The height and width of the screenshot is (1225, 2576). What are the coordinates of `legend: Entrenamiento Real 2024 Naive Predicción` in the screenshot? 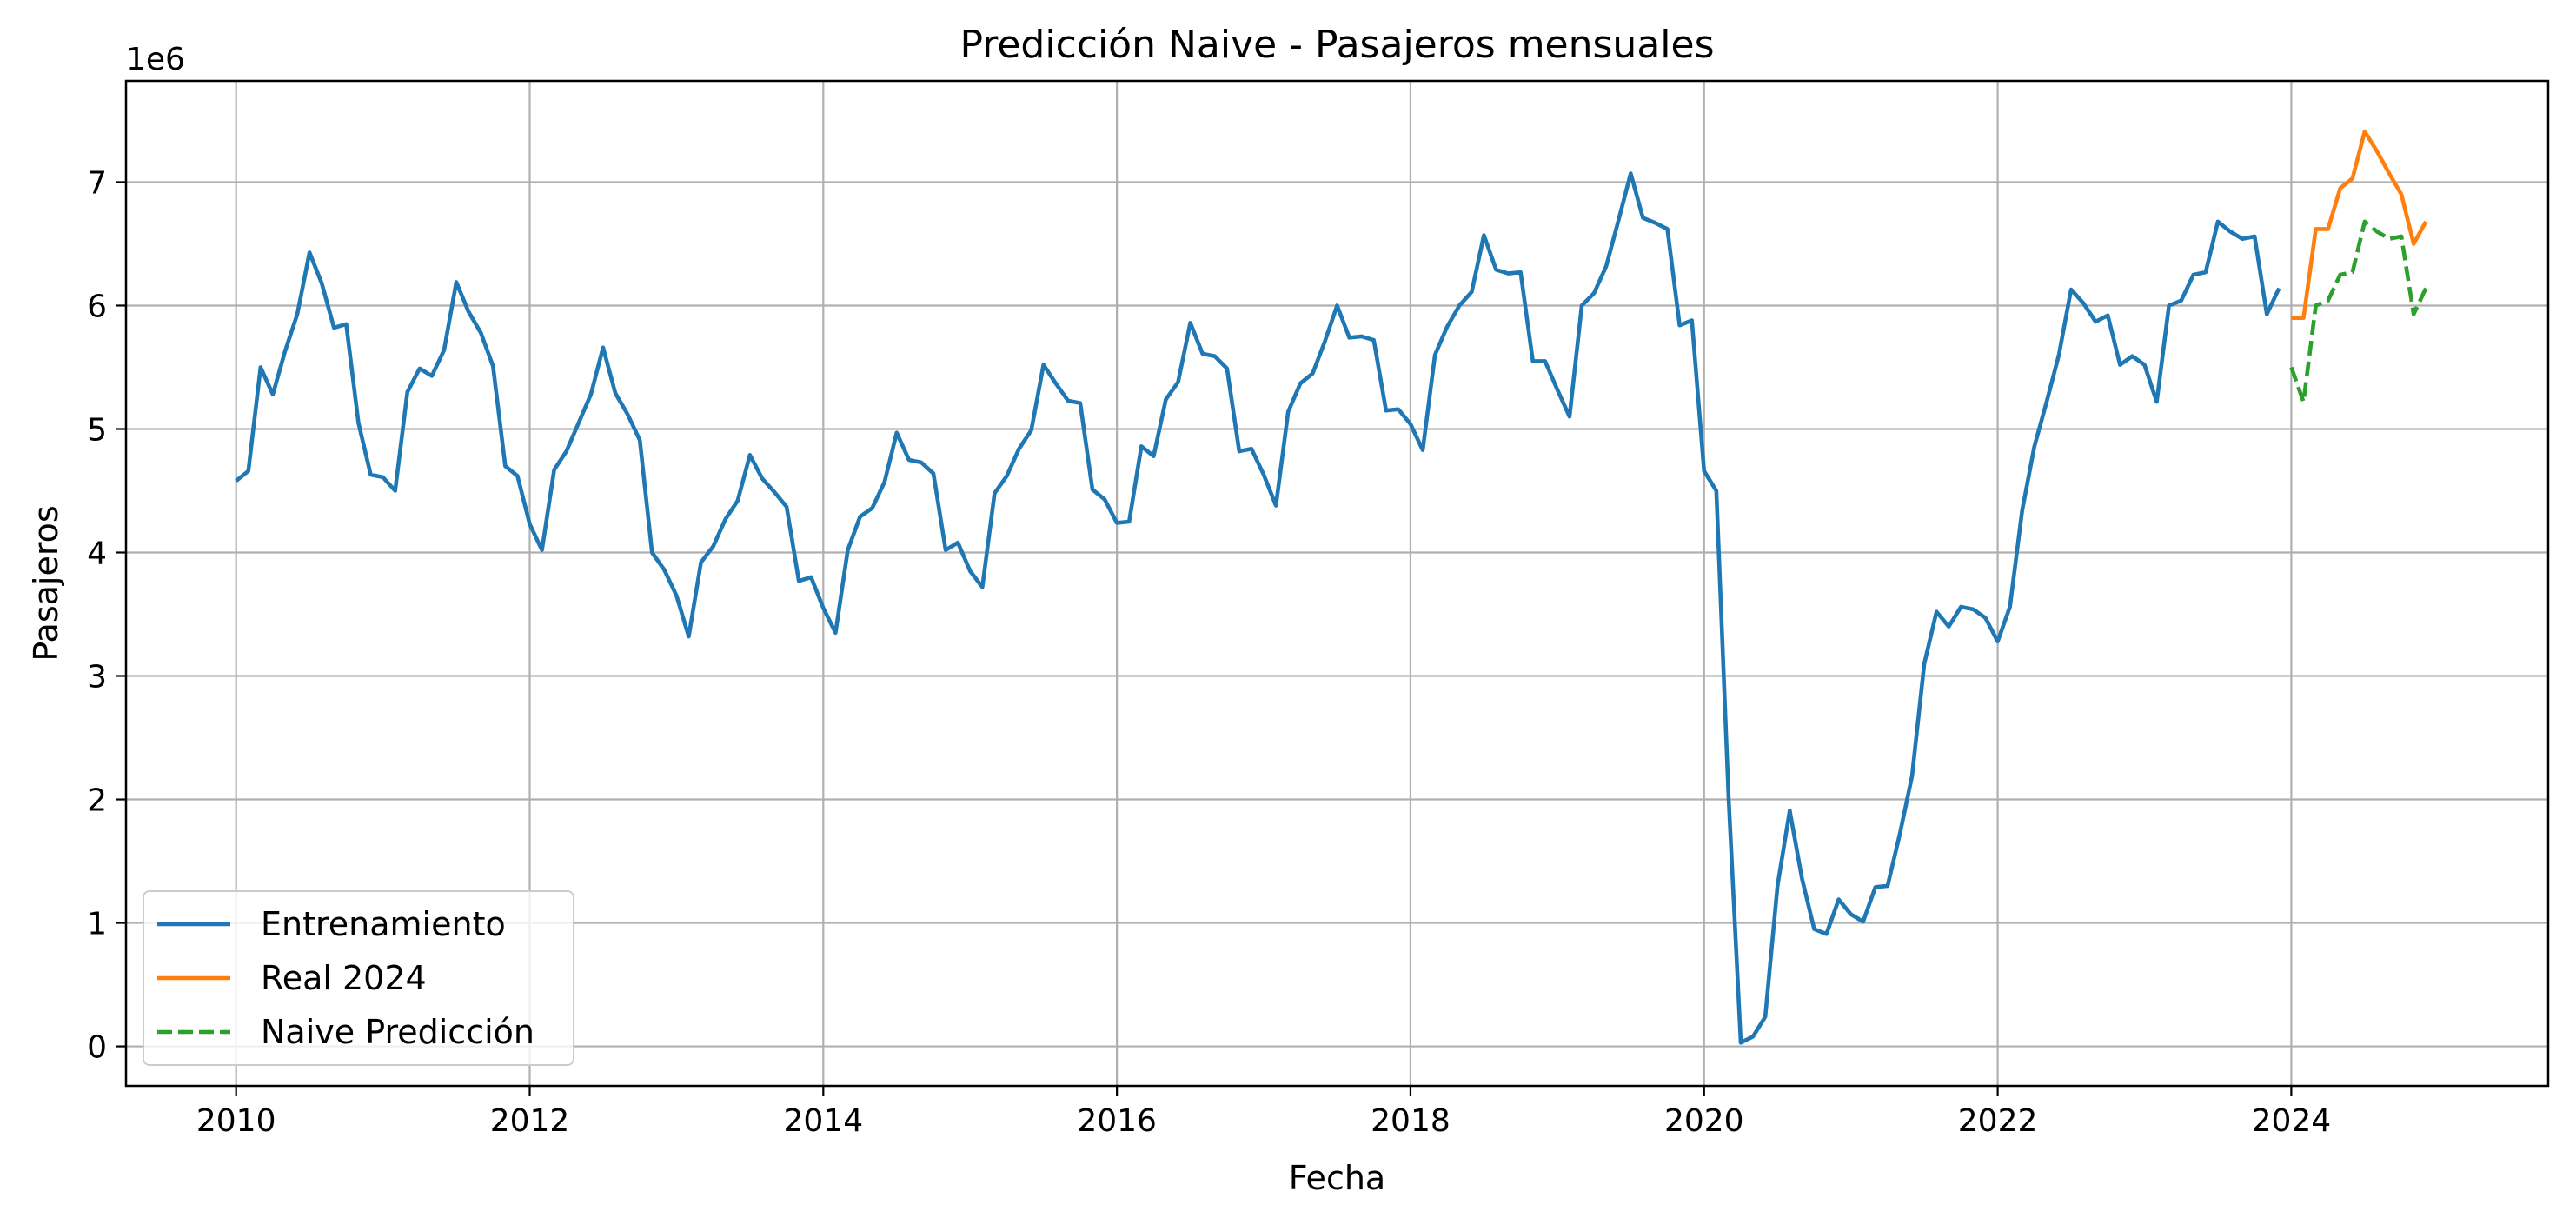 It's located at (358, 978).